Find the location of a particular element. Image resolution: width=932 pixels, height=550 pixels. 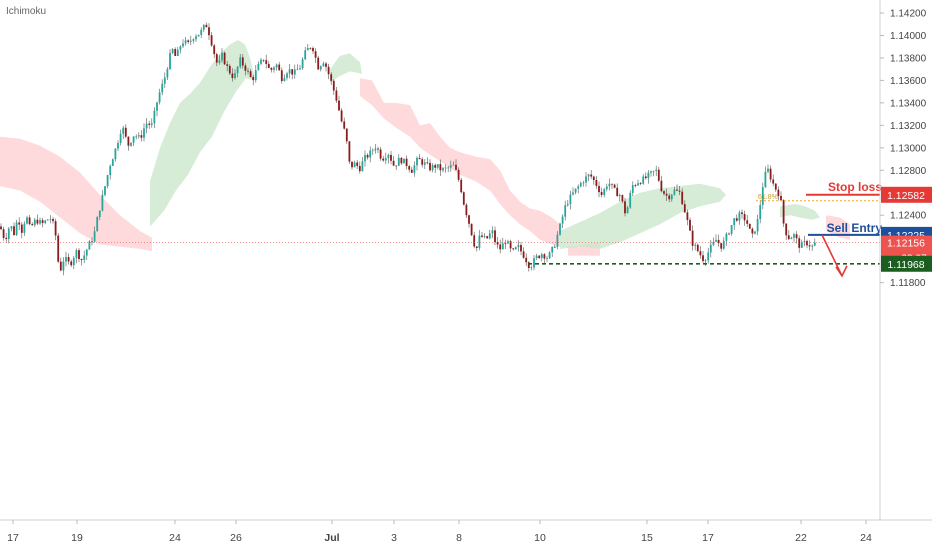

y-tick-label: 1.14000 is located at coordinates (908, 36).